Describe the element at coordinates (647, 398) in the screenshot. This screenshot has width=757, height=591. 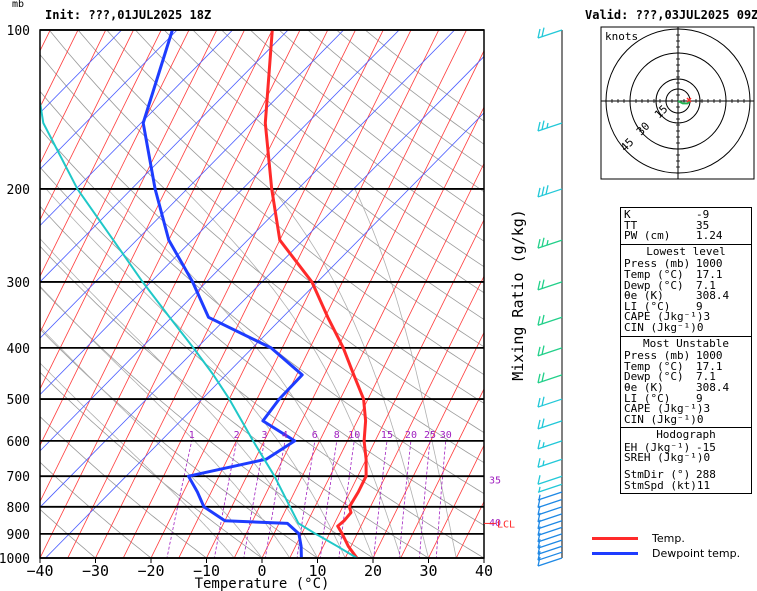
I see `most-unstable-key: LI (°C)` at that location.